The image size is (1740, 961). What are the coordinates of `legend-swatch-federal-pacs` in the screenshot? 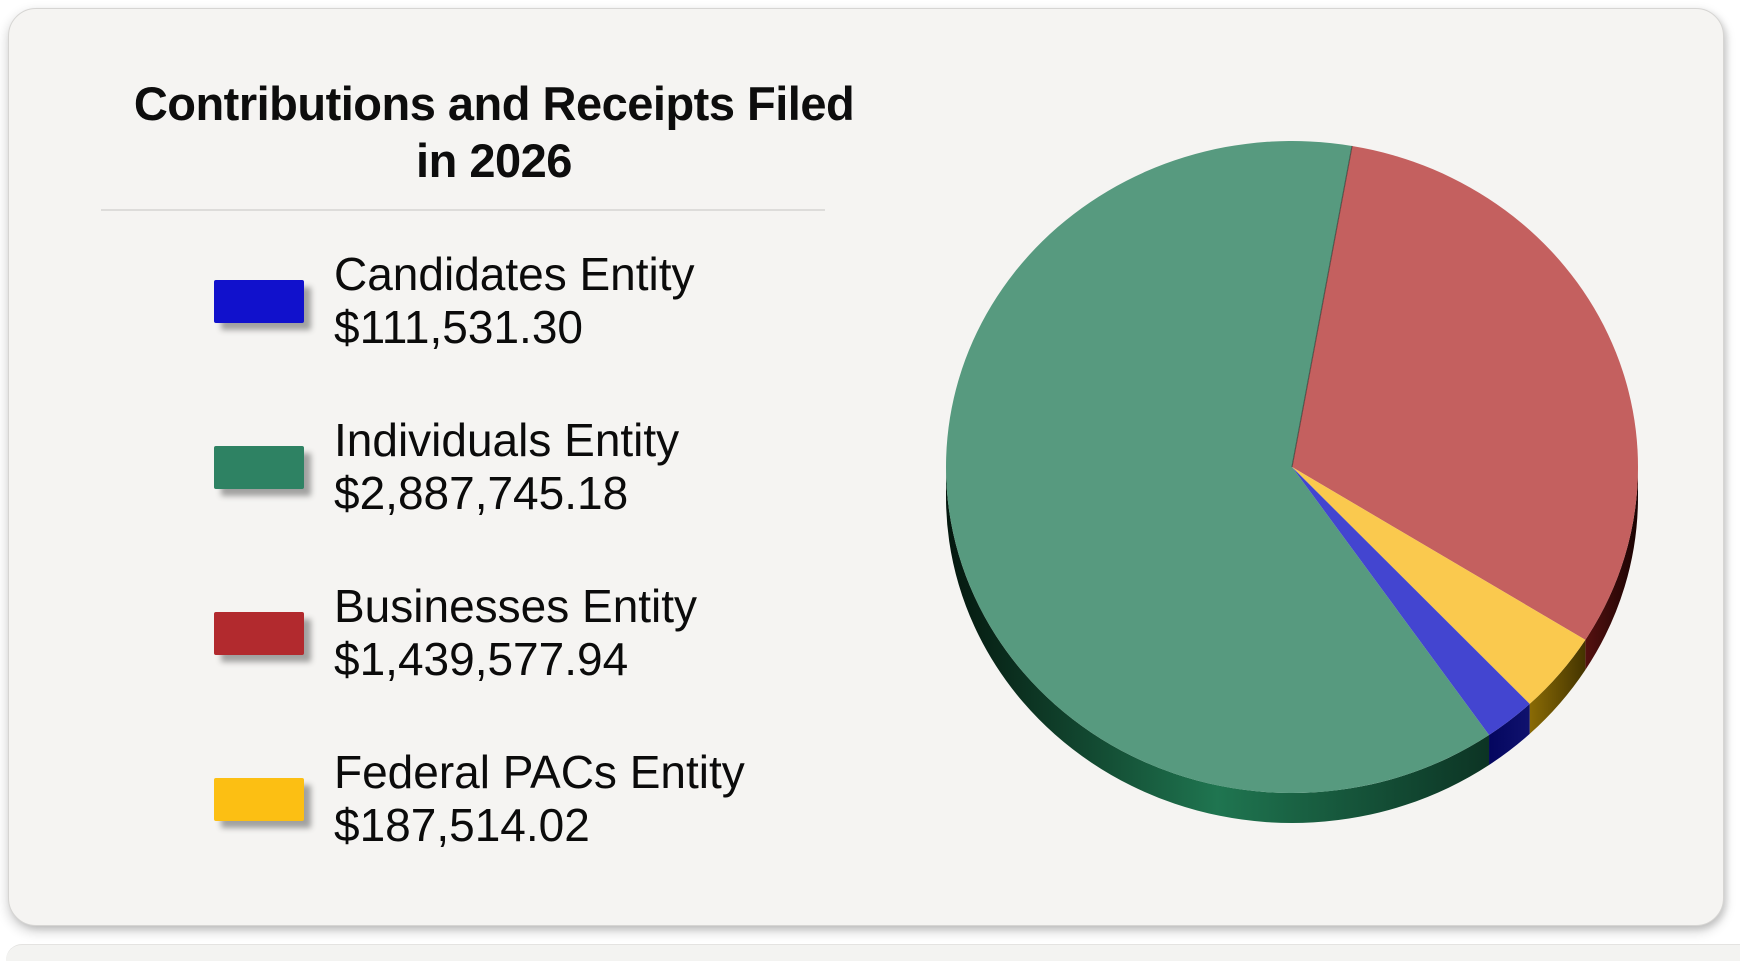 It's located at (259, 799).